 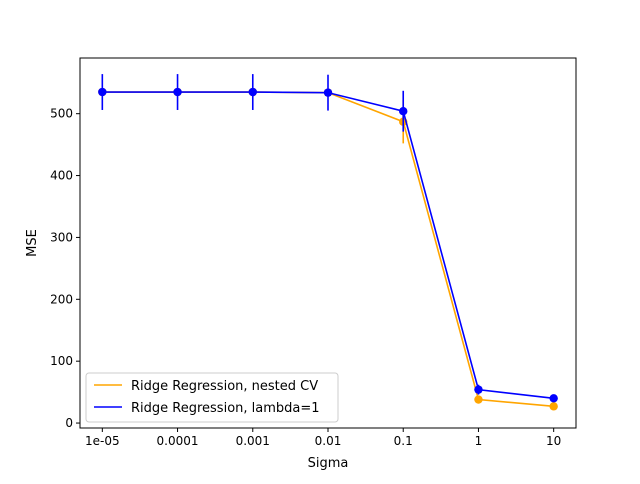 What do you see at coordinates (102, 441) in the screenshot?
I see `x-tick-label: 1e-05` at bounding box center [102, 441].